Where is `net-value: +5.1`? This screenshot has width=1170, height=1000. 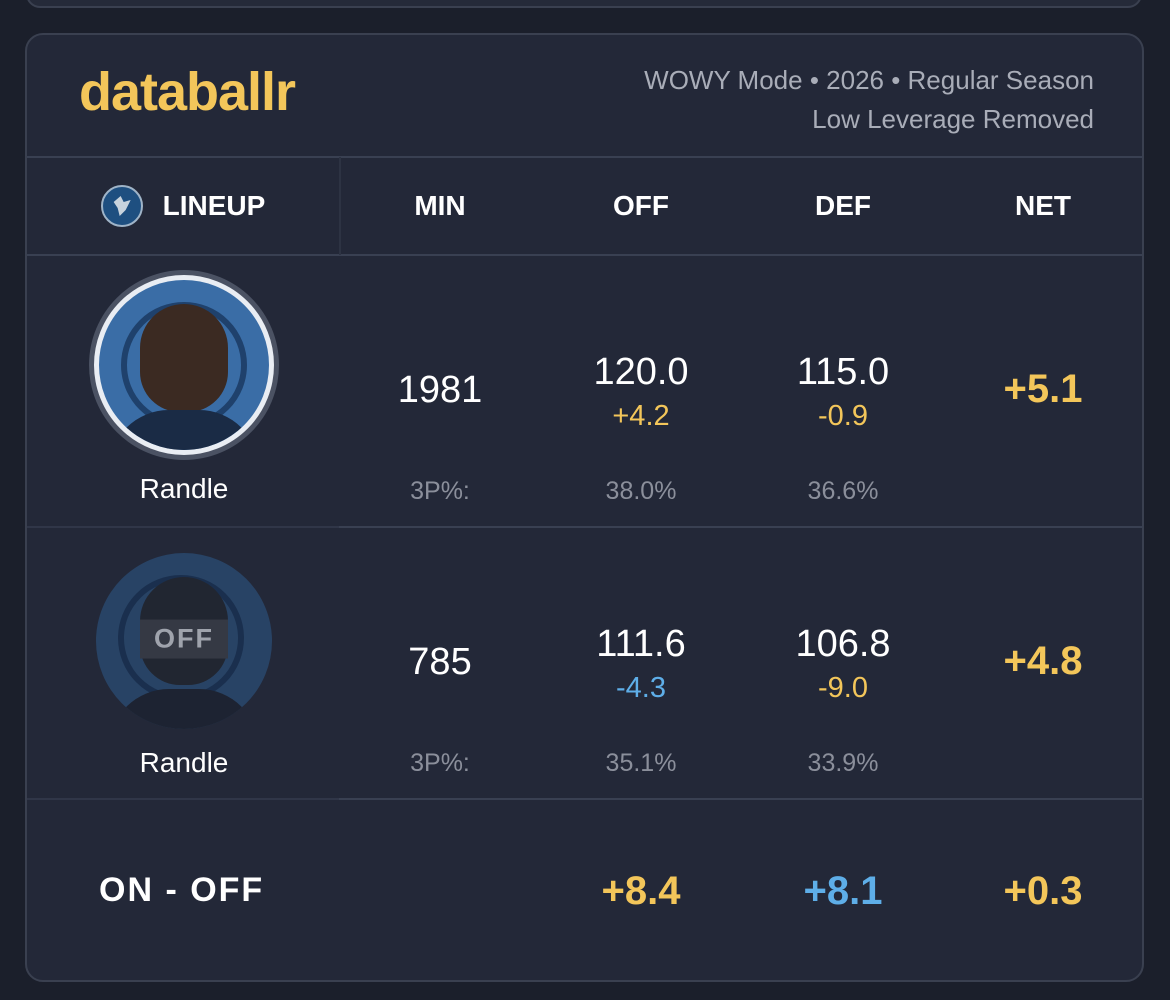
net-value: +5.1 is located at coordinates (1043, 389).